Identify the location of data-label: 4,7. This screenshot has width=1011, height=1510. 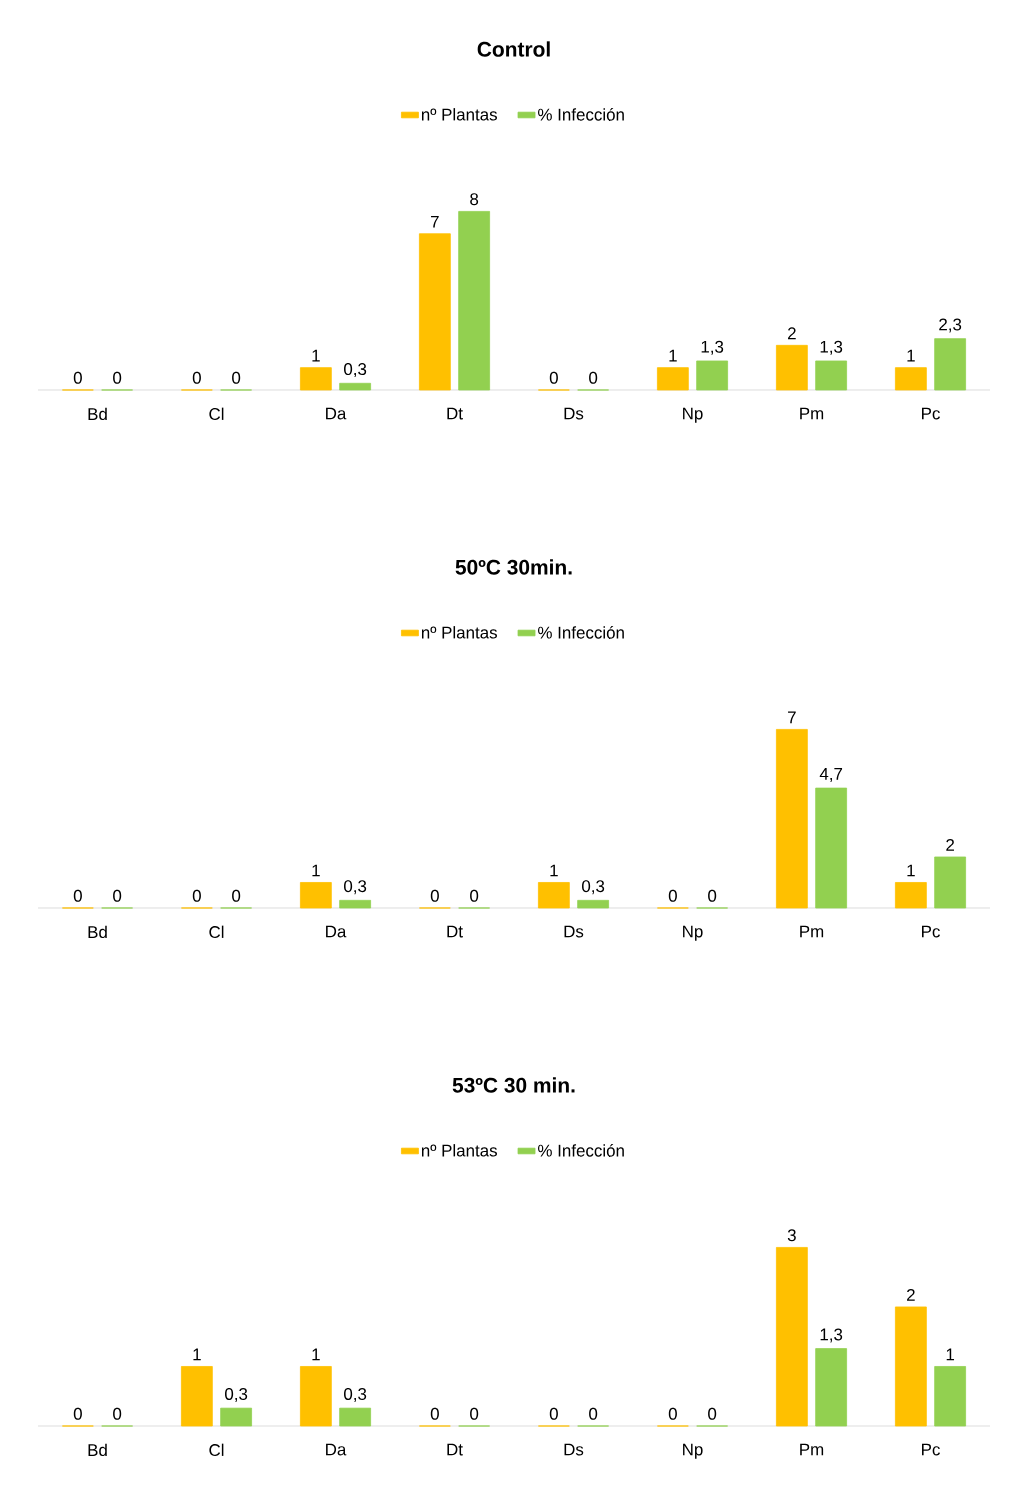
(831, 775).